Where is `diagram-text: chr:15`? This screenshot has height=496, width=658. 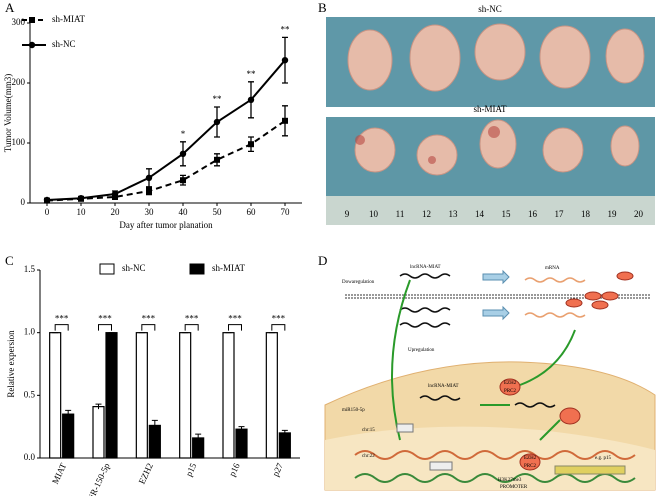
diagram-text: chr:15 is located at coordinates (368, 430).